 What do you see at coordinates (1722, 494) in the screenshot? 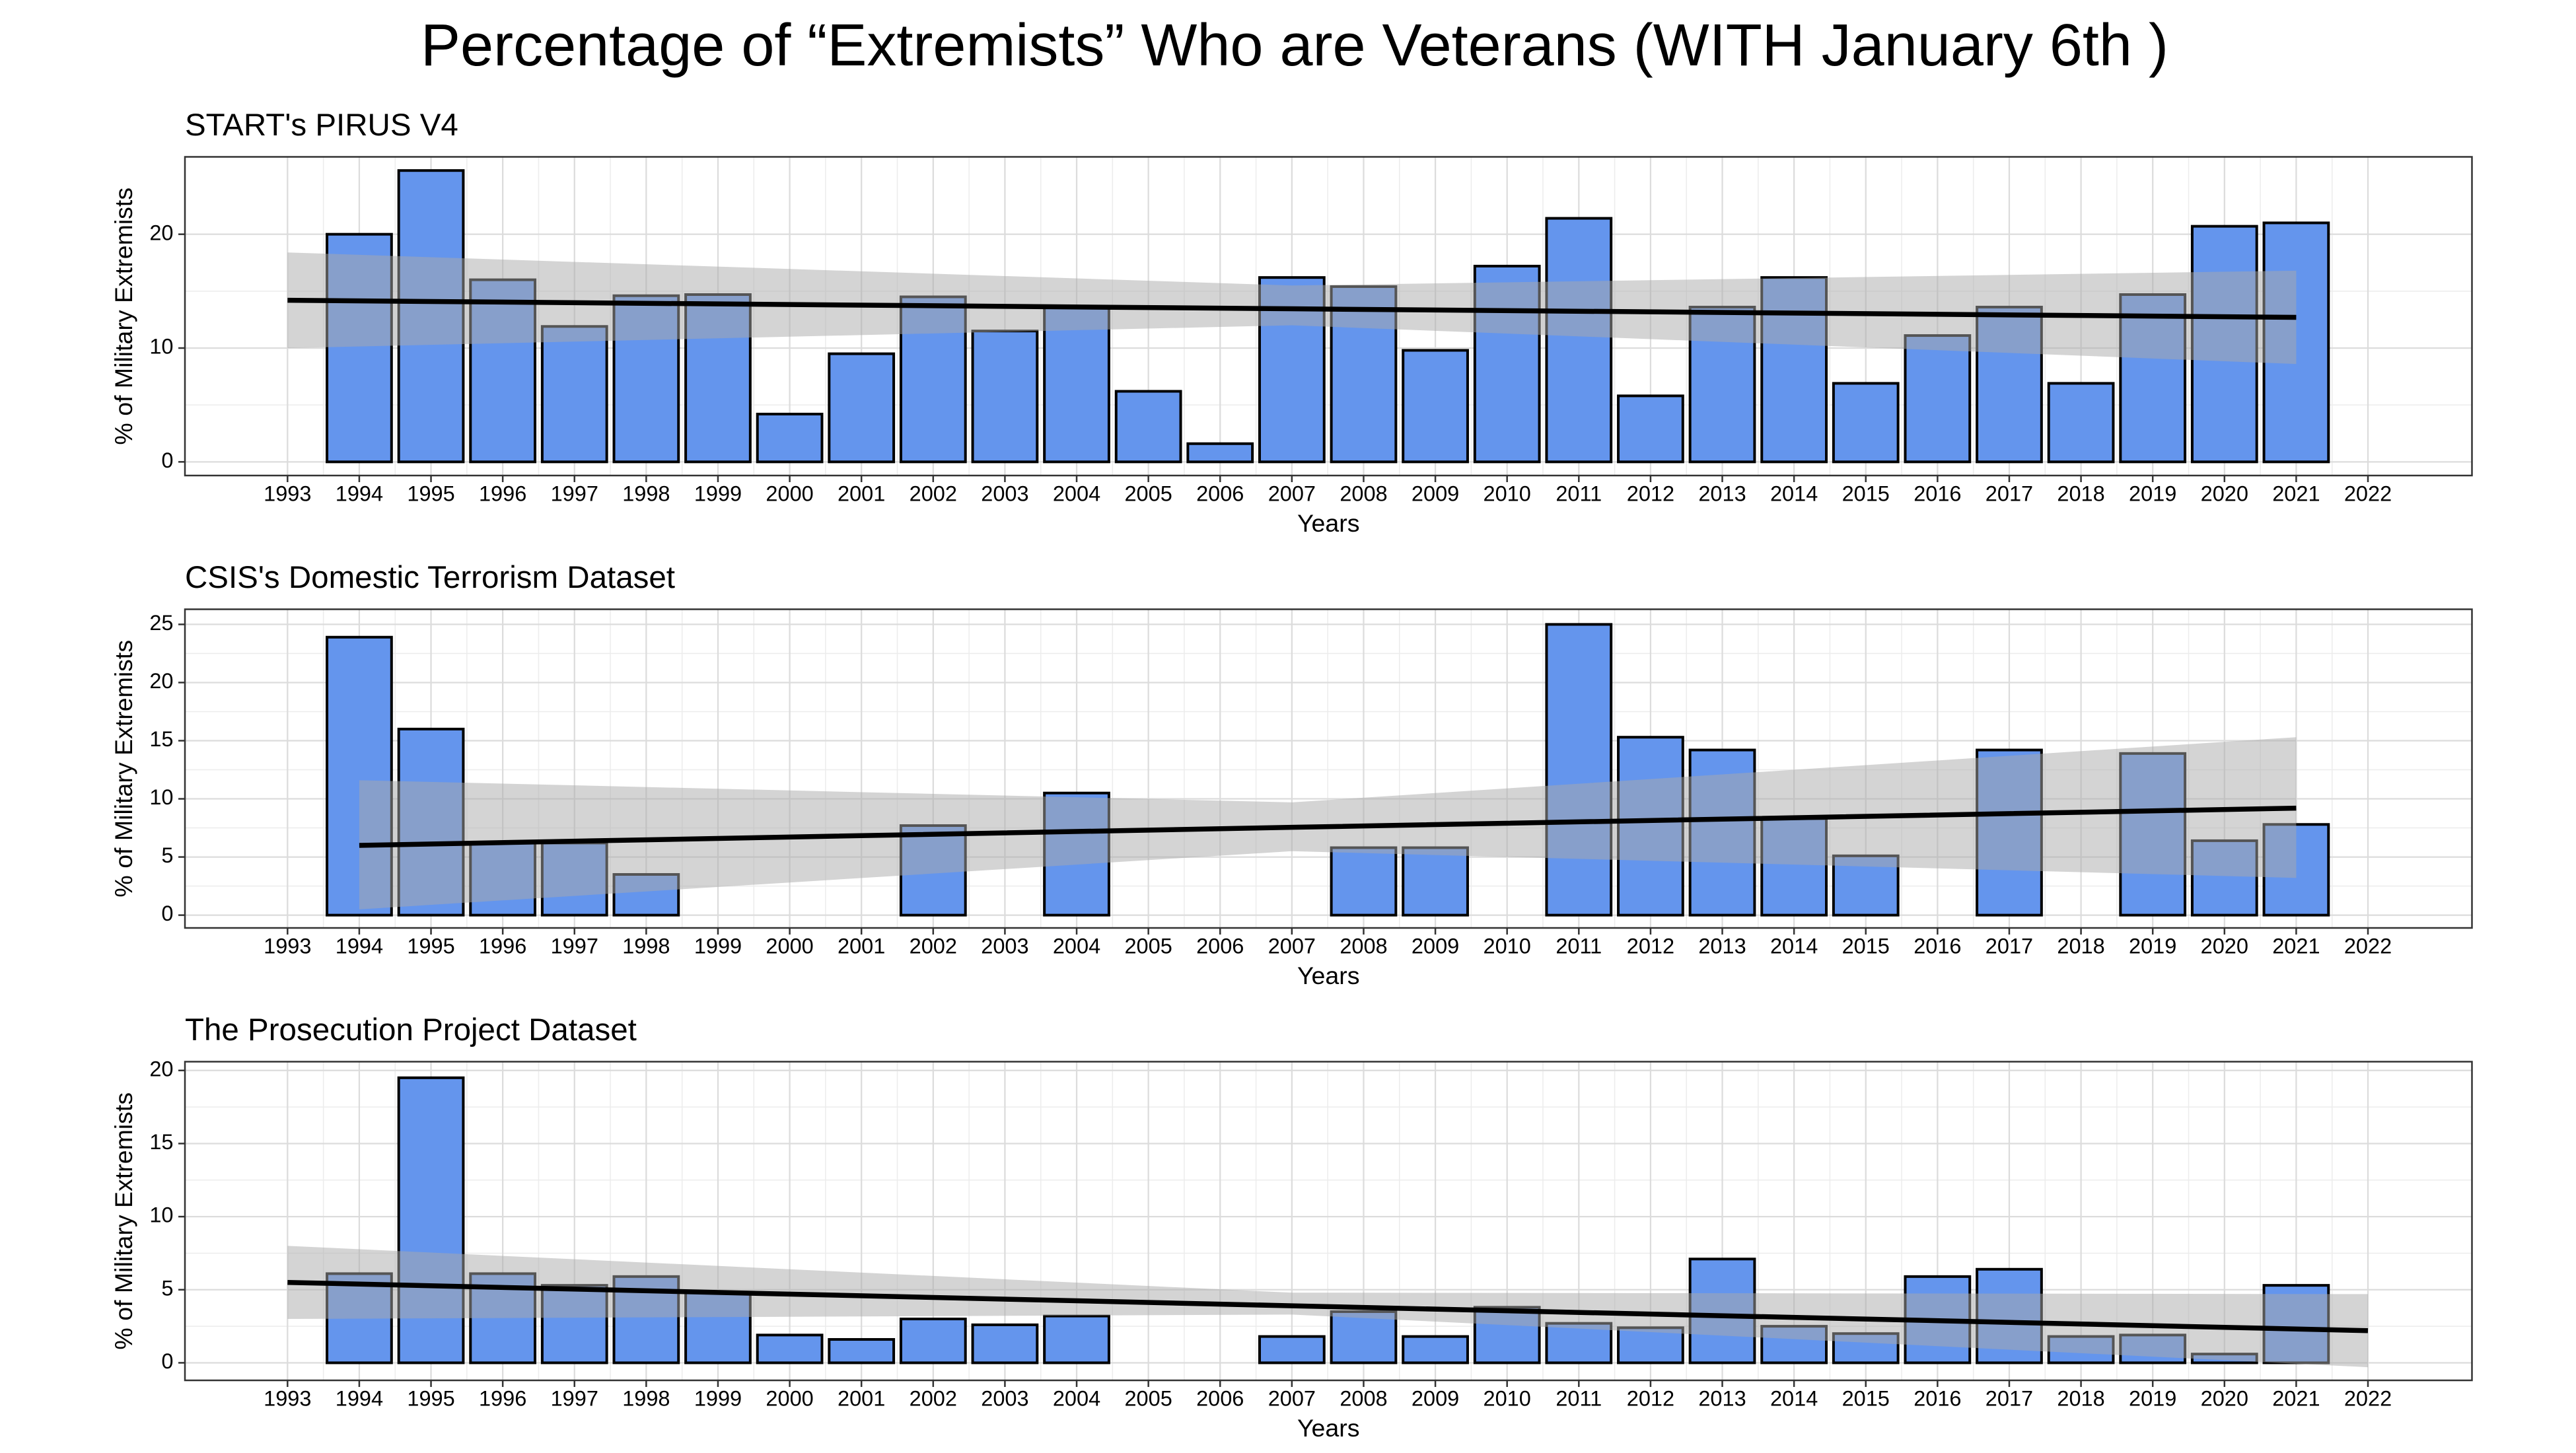
I see `x-tick-label: 2013` at bounding box center [1722, 494].